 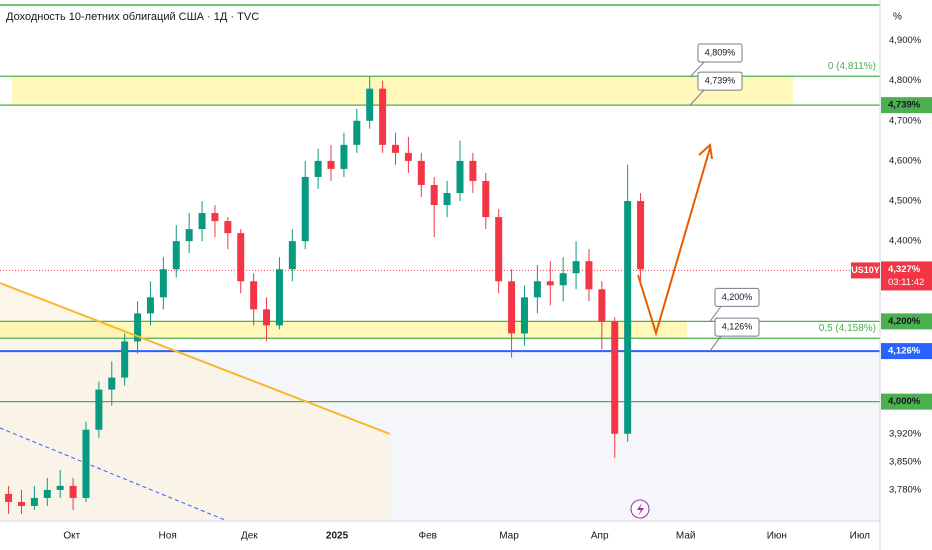 I want to click on axis-badge-label: 4,200%, so click(x=904, y=321).